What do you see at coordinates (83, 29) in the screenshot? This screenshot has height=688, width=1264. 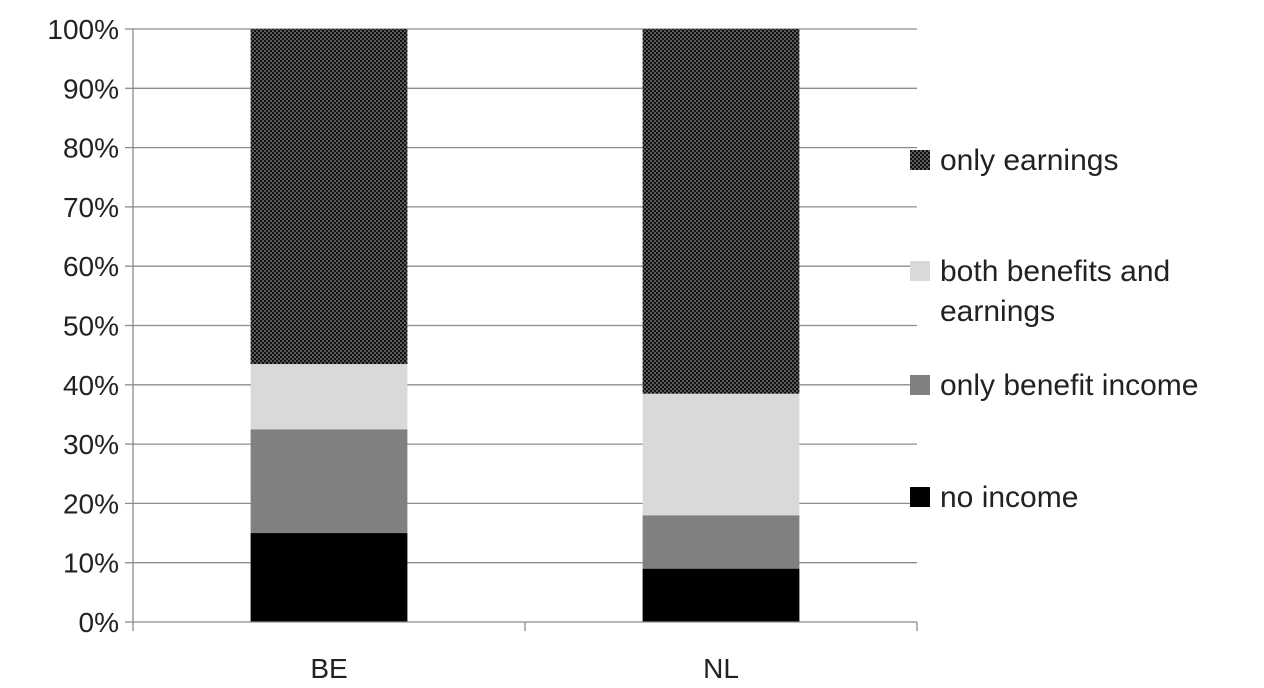 I see `y-tick-label: 100%` at bounding box center [83, 29].